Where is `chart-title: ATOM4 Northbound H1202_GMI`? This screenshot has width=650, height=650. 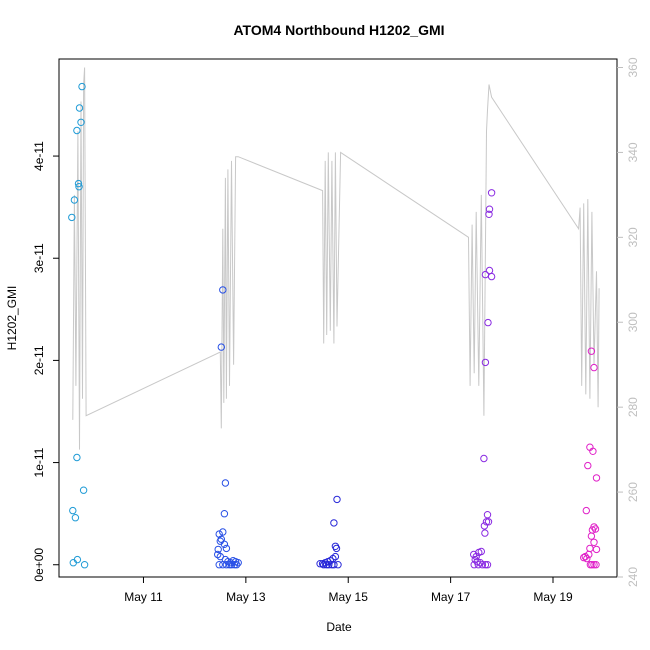 chart-title: ATOM4 Northbound H1202_GMI is located at coordinates (338, 30).